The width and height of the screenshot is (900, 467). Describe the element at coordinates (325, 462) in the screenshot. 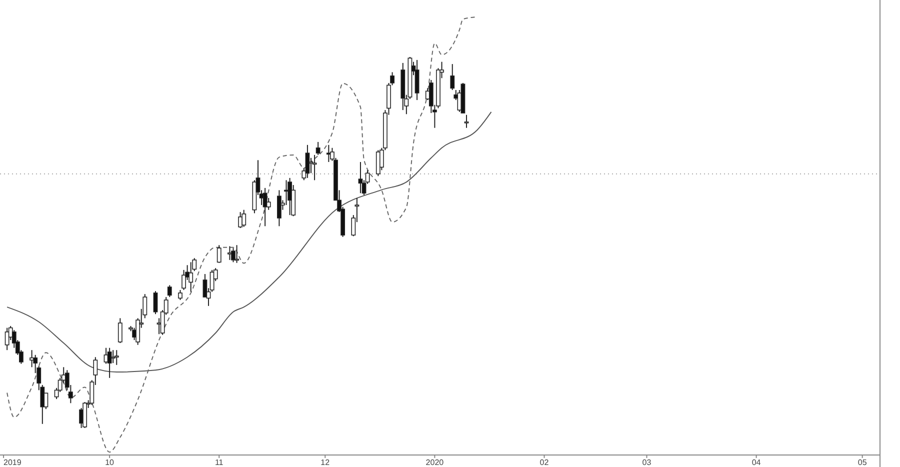

I see `x-tick-label: 12` at that location.